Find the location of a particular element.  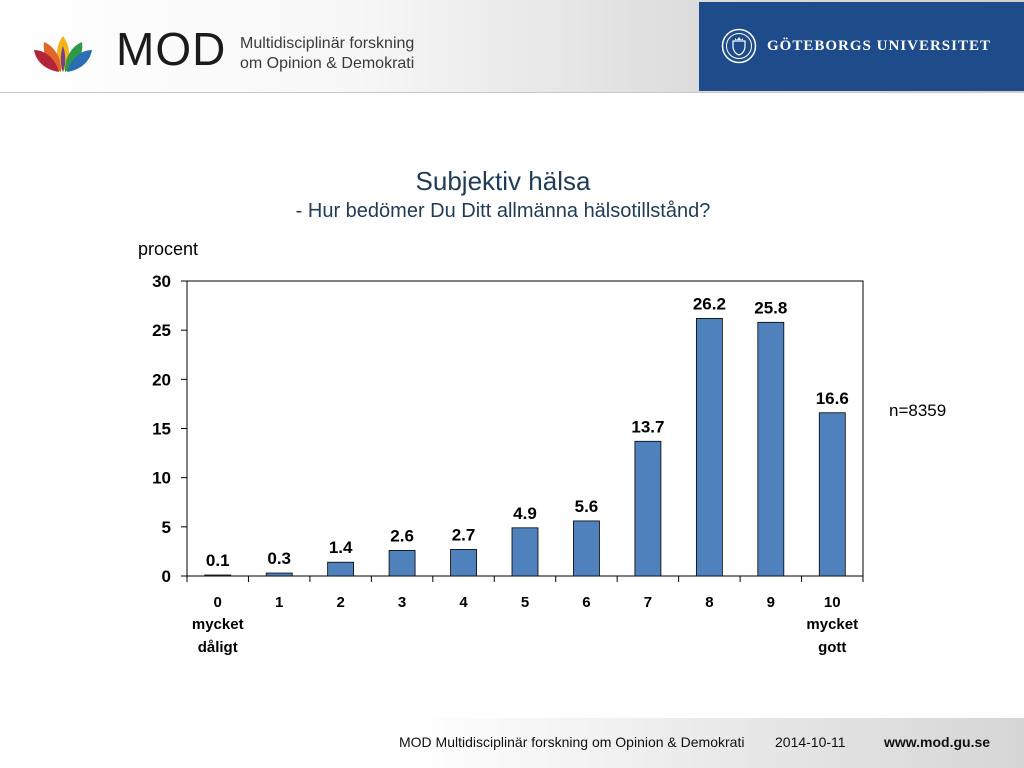

data-label: 5.6 is located at coordinates (587, 506).